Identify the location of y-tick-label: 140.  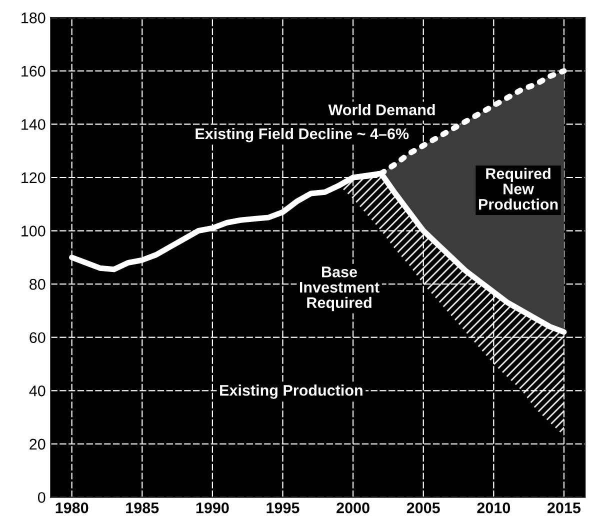
(34, 124).